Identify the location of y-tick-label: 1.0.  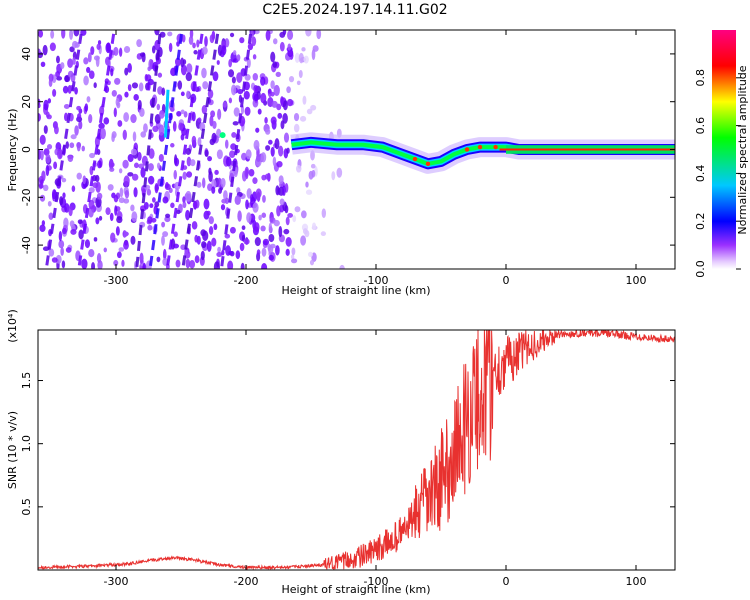
(26, 444).